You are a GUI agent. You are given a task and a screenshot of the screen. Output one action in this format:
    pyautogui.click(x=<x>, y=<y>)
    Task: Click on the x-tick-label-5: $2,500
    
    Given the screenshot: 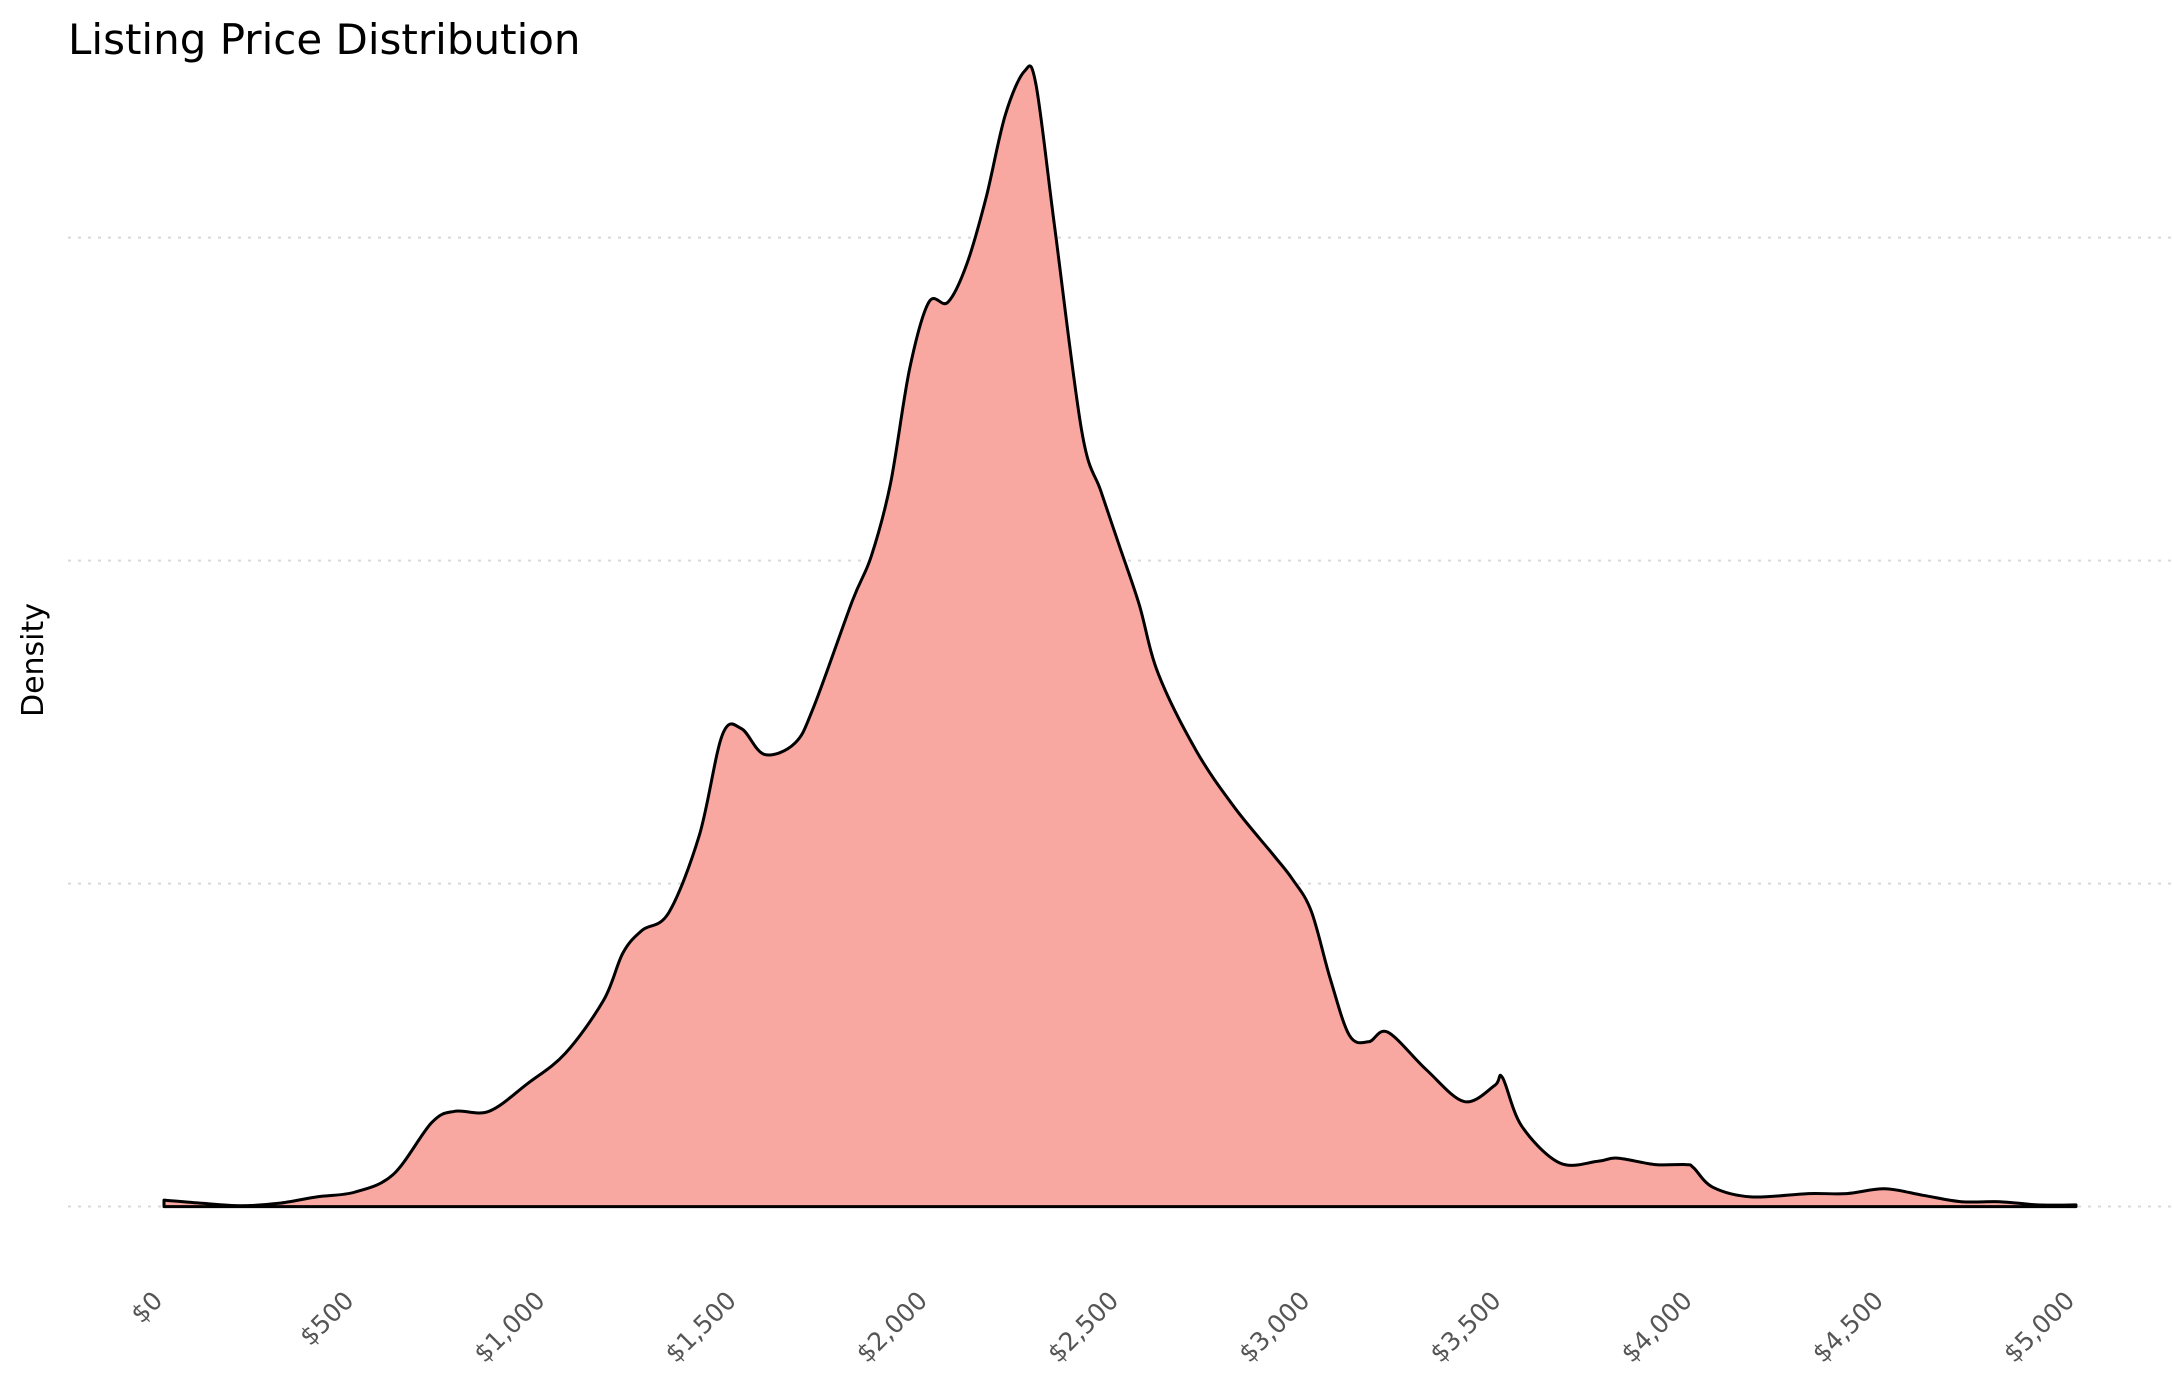 What is the action you would take?
    pyautogui.click(x=1083, y=1327)
    